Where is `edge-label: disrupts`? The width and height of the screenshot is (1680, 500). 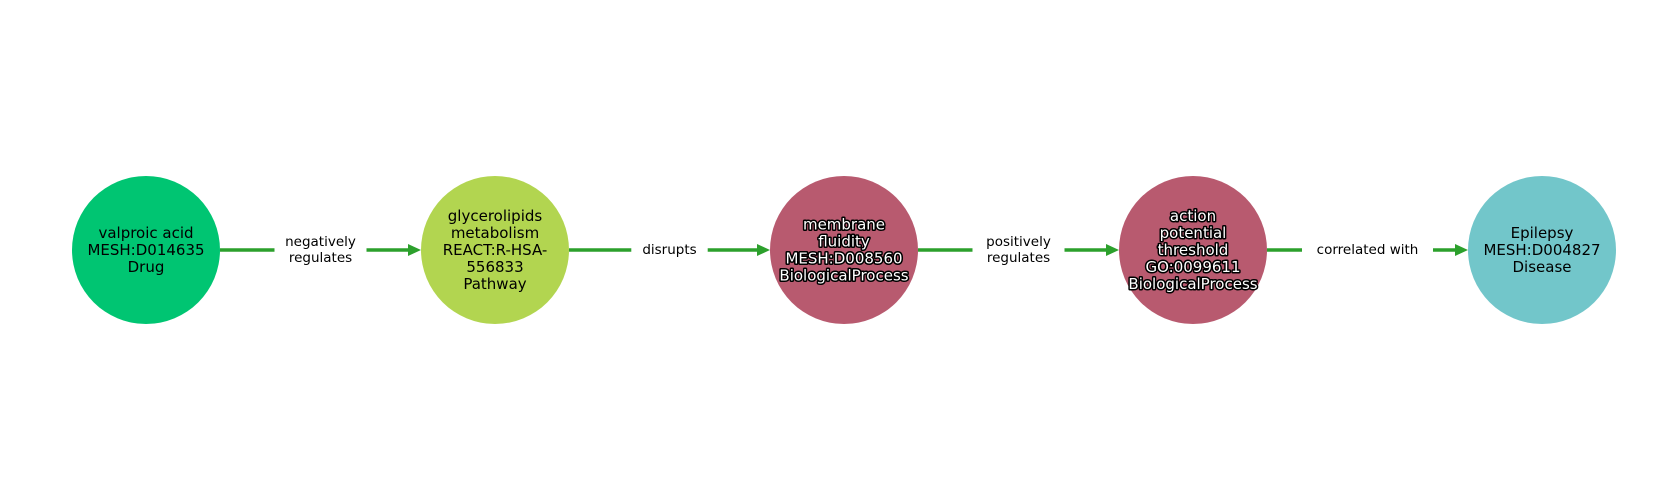 edge-label: disrupts is located at coordinates (669, 250).